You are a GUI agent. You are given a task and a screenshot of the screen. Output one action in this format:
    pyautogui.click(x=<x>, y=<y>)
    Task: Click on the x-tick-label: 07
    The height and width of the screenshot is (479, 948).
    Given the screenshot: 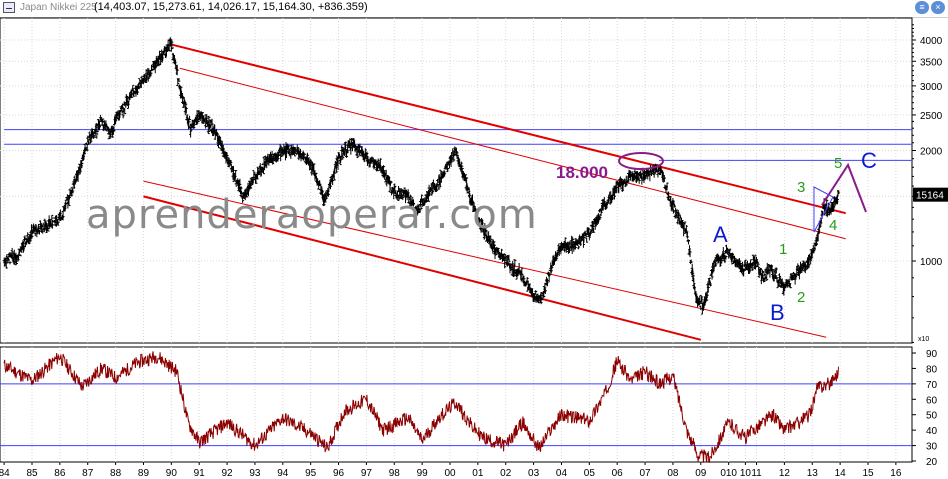 What is the action you would take?
    pyautogui.click(x=646, y=473)
    